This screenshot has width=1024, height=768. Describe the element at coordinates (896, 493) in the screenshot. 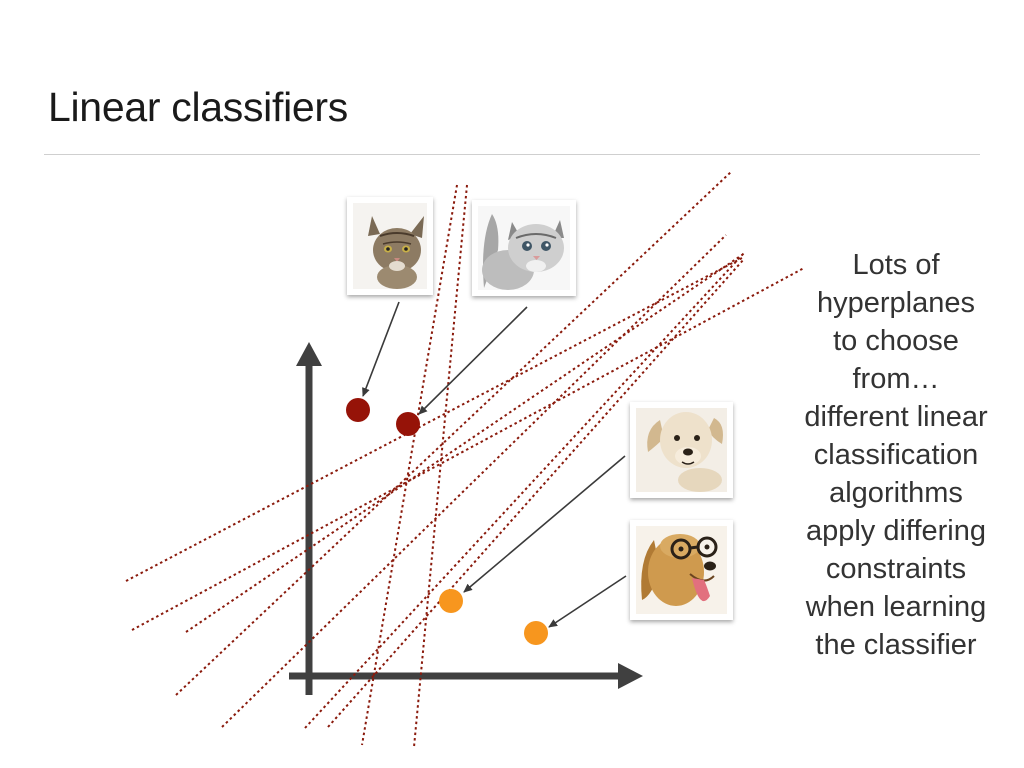

I see `side-text-line: algorithms` at that location.